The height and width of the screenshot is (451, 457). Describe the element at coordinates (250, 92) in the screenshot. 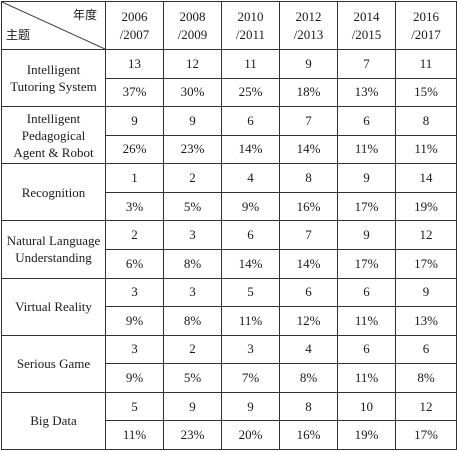

I see `percent-cell: 25%` at that location.